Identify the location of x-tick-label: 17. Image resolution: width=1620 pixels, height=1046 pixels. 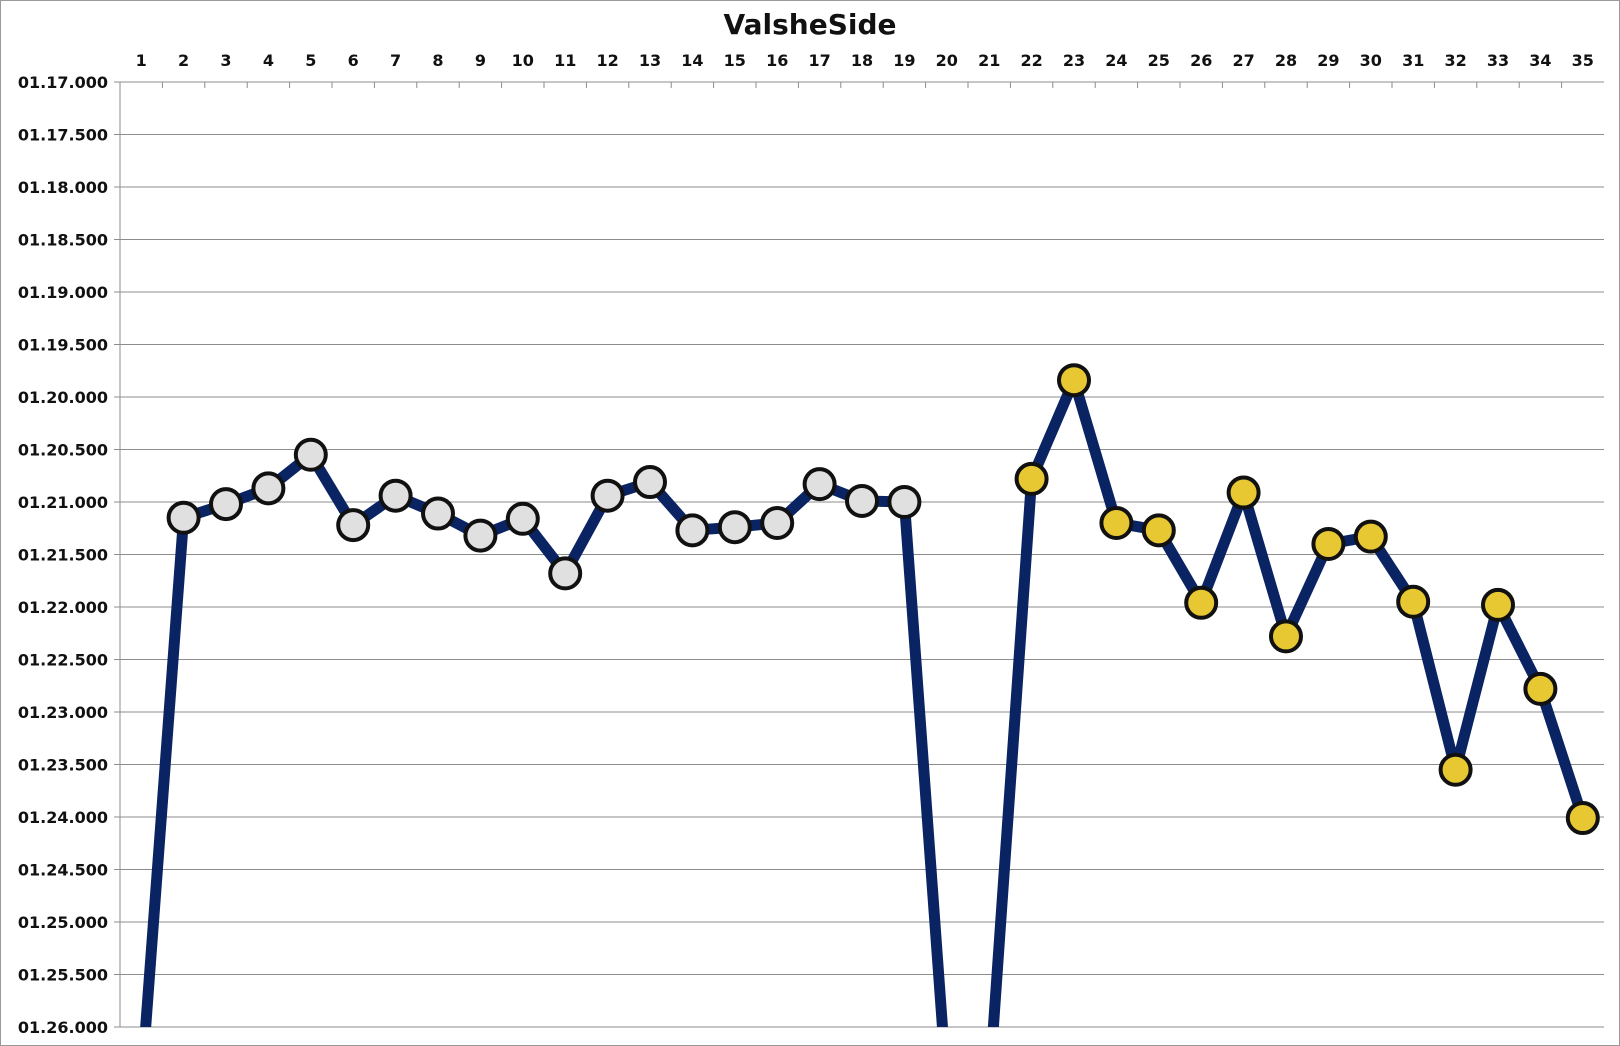
(819, 60).